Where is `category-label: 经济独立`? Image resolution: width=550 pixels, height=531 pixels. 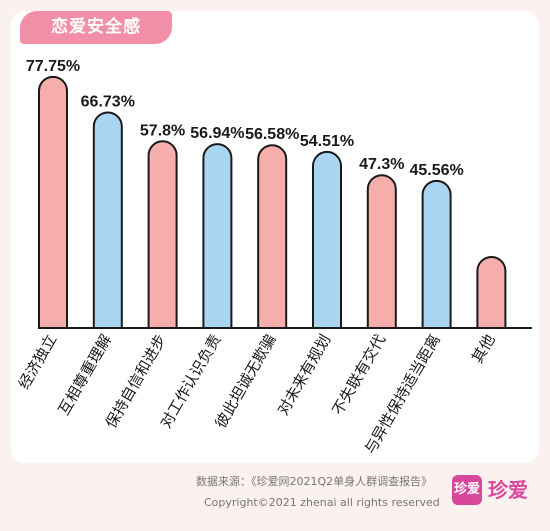 category-label: 经济独立 is located at coordinates (38, 361).